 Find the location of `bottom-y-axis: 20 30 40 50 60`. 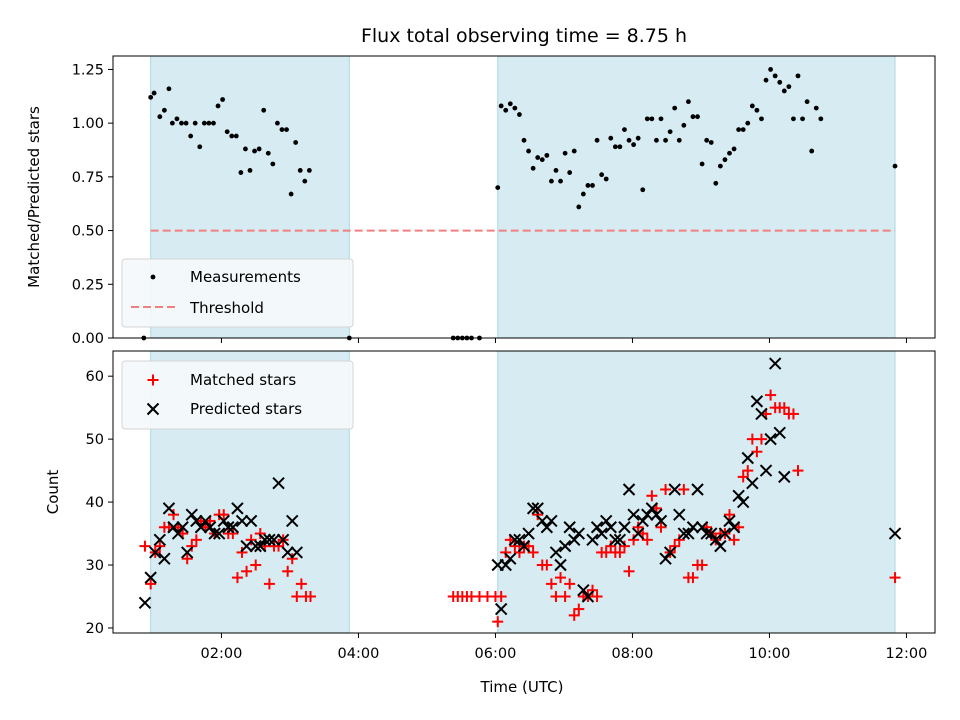

bottom-y-axis: 20 30 40 50 60 is located at coordinates (99, 503).